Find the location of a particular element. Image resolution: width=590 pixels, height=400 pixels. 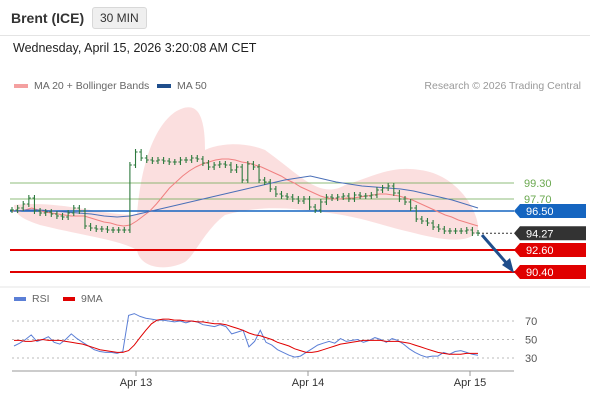

rsi-9ma-line is located at coordinates (246, 336).